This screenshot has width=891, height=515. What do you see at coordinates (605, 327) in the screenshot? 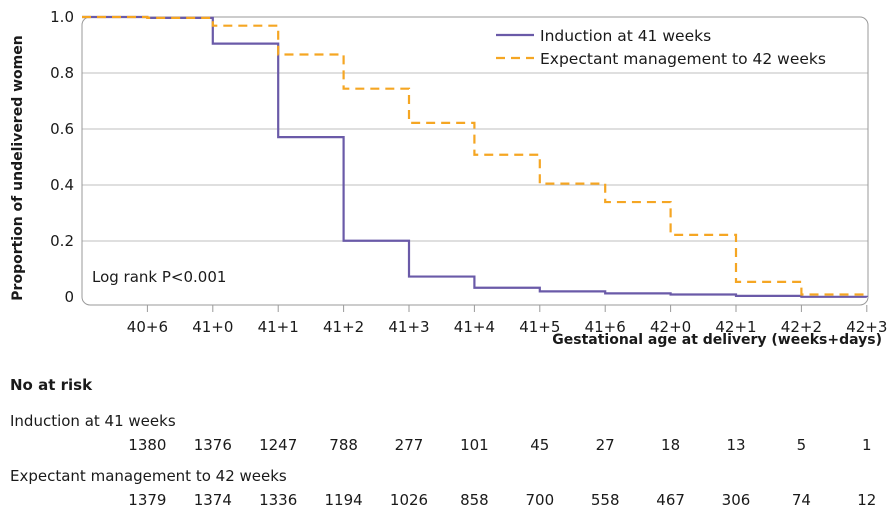
I see `x-tick-label: 41+6` at bounding box center [605, 327].